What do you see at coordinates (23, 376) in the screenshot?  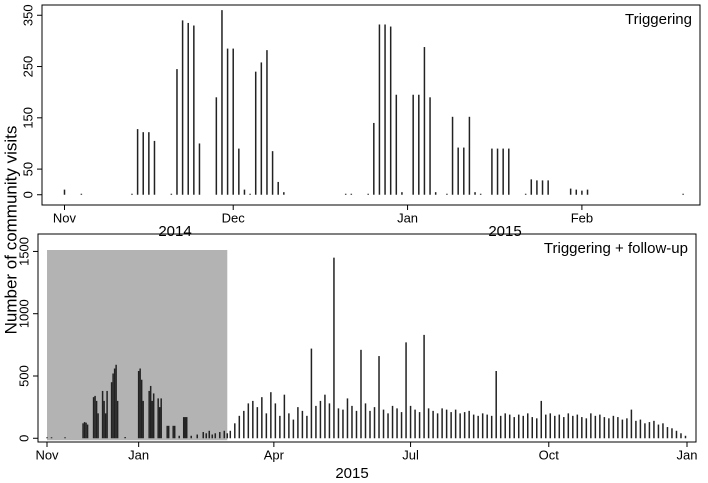 I see `y-tick-label: 500` at bounding box center [23, 376].